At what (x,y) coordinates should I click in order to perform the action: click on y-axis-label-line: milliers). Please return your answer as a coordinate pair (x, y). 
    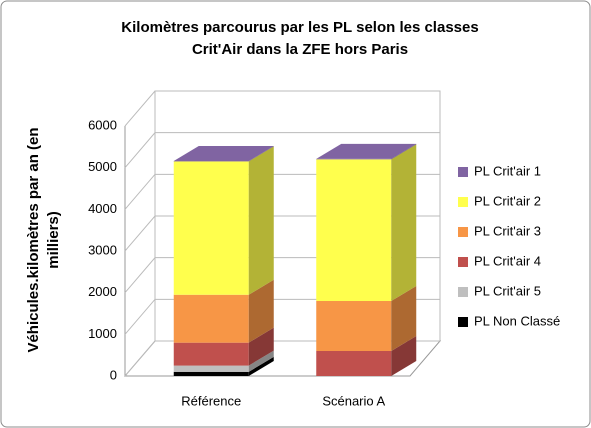
    Looking at the image, I should click on (53, 240).